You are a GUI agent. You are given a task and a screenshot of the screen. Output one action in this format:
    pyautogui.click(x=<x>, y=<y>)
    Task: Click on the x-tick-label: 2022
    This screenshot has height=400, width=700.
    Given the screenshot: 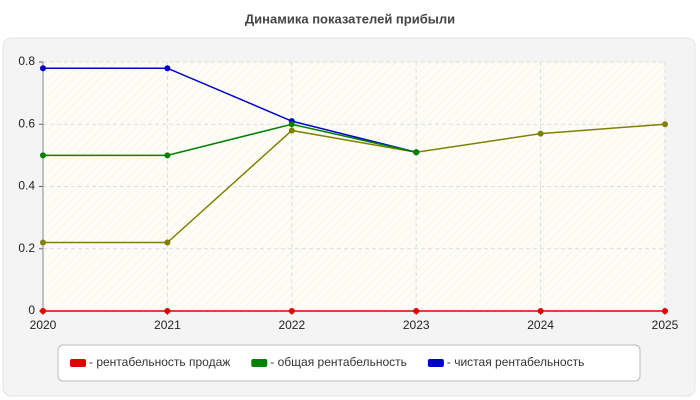 What is the action you would take?
    pyautogui.click(x=291, y=325)
    